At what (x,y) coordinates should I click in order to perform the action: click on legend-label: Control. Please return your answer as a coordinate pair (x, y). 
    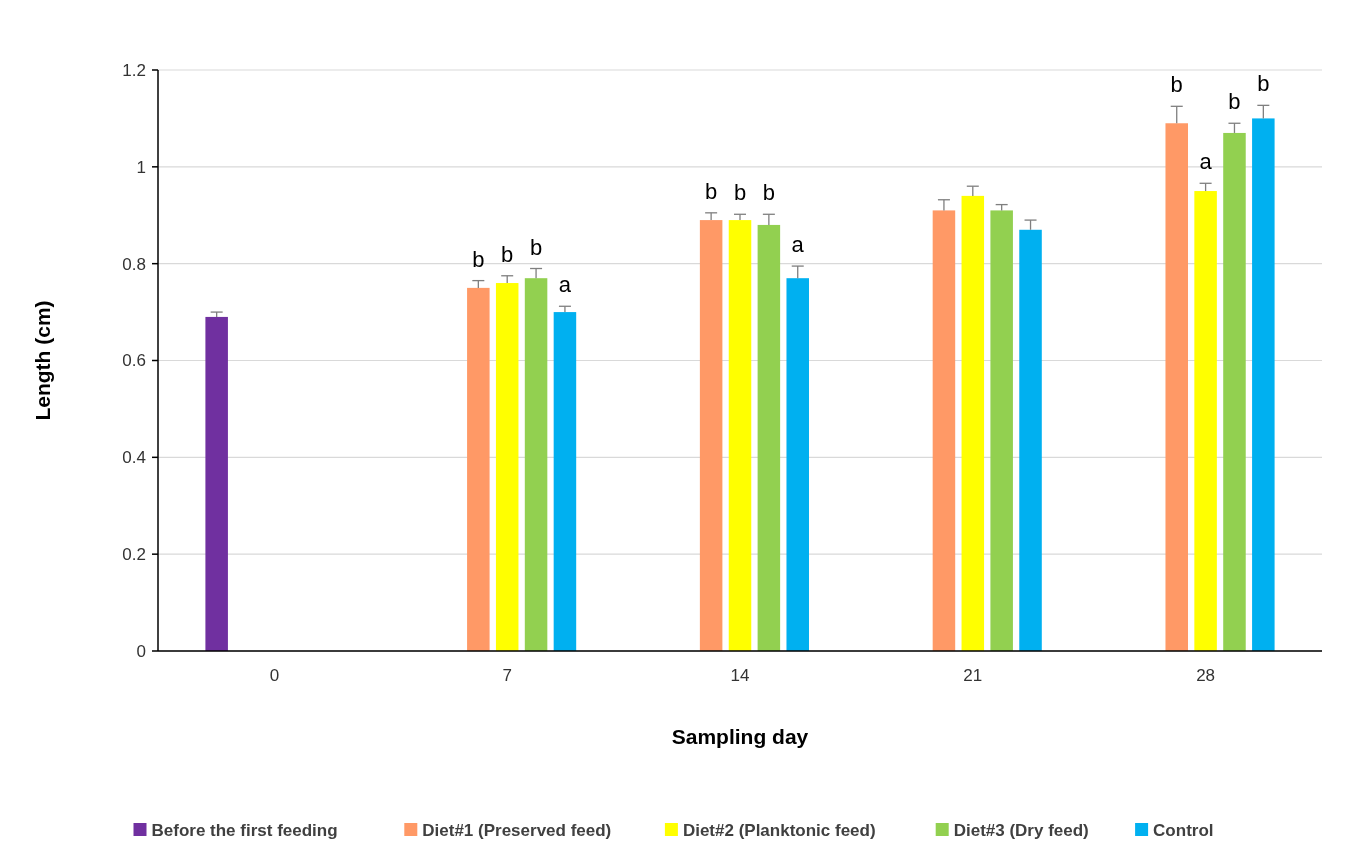
    Looking at the image, I should click on (1183, 830).